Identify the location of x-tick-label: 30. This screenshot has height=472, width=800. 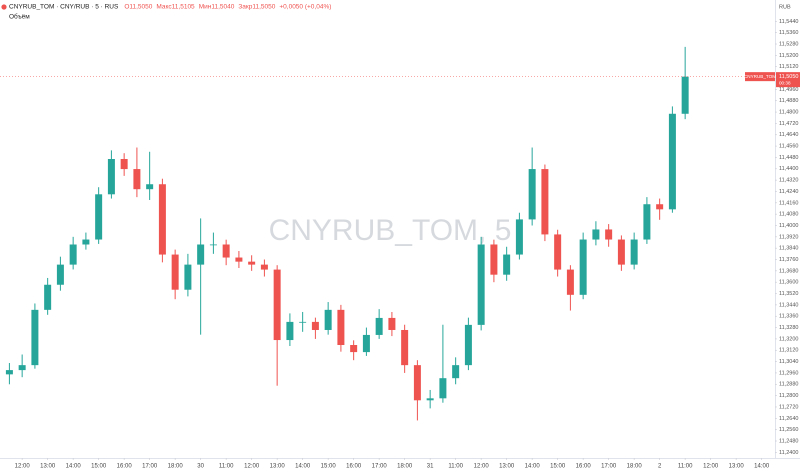
(200, 467).